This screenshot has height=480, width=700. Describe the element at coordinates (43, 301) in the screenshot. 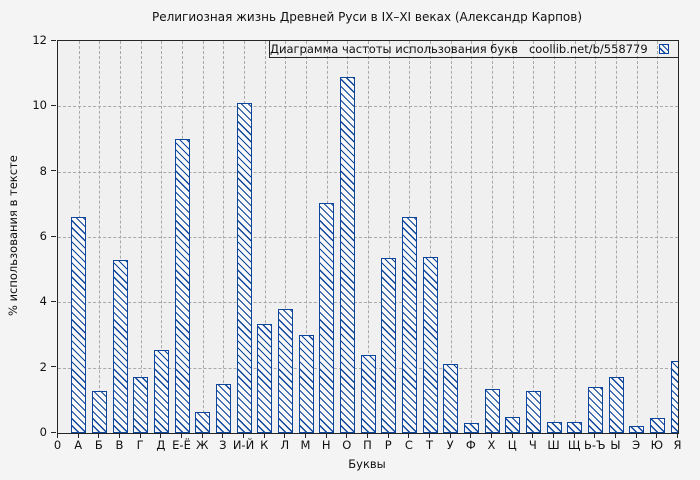

I see `y-tick-label: 4` at that location.